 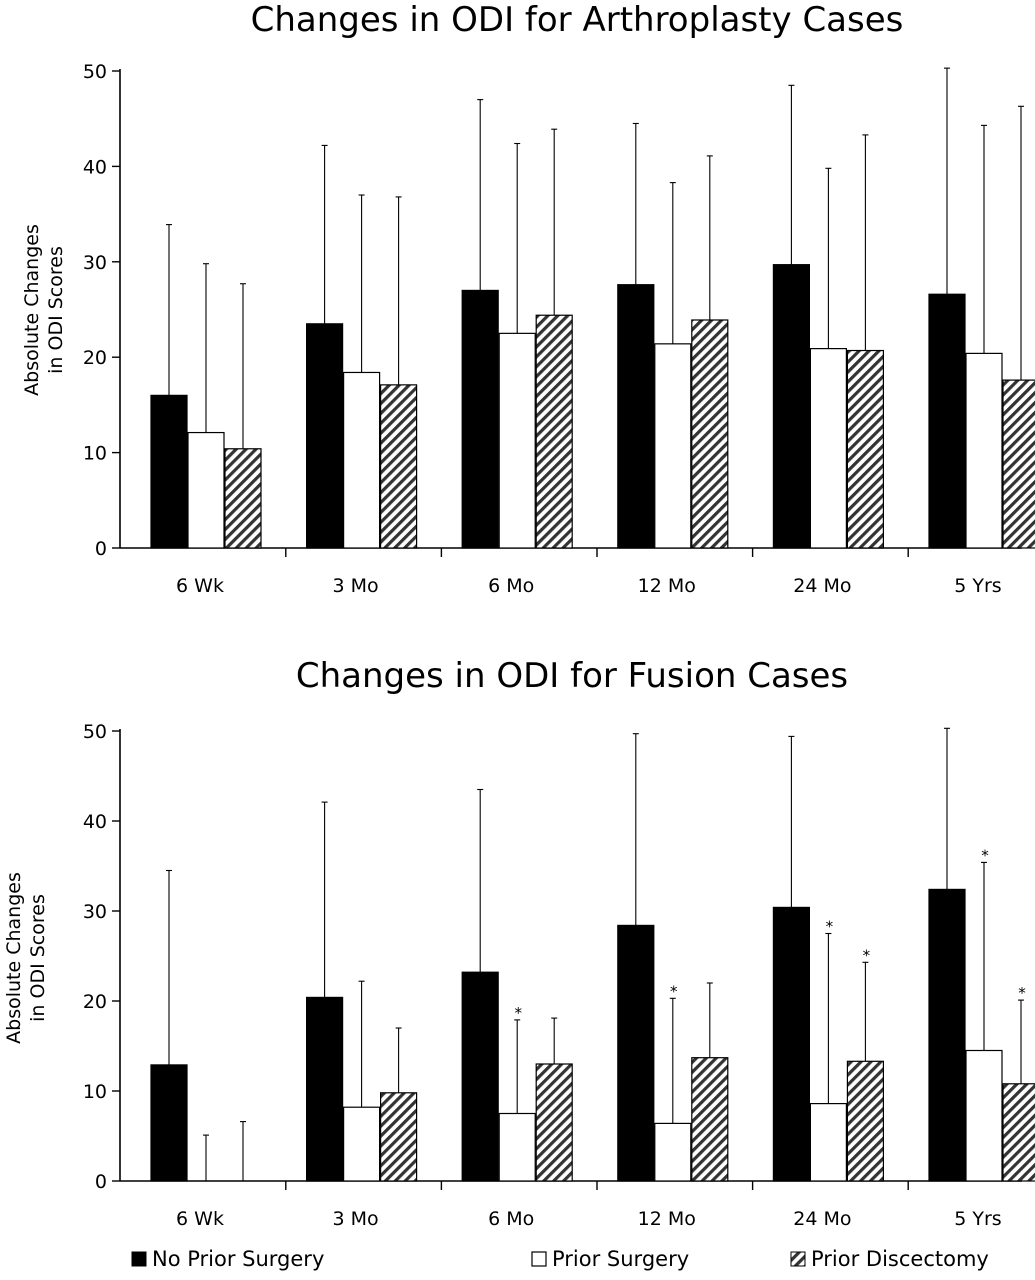 I want to click on legend-item-prior-surgery: Prior Surgery, so click(x=610, y=1259).